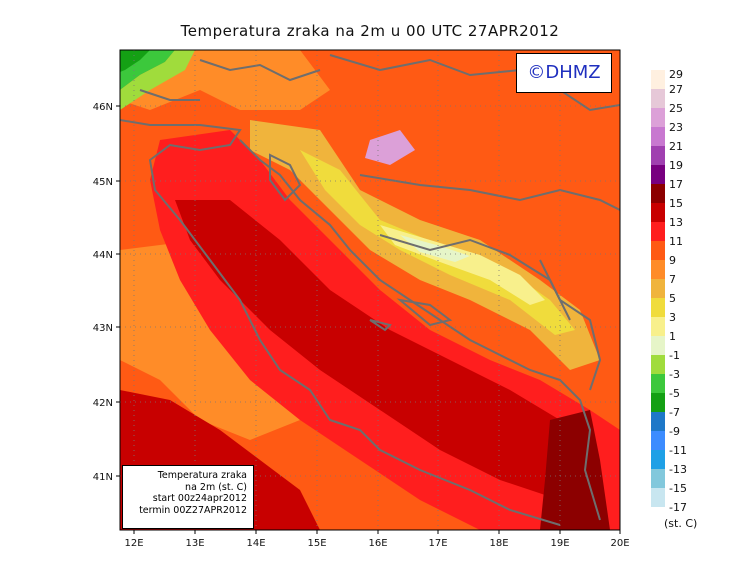  I want to click on lon-label: 15E, so click(316, 543).